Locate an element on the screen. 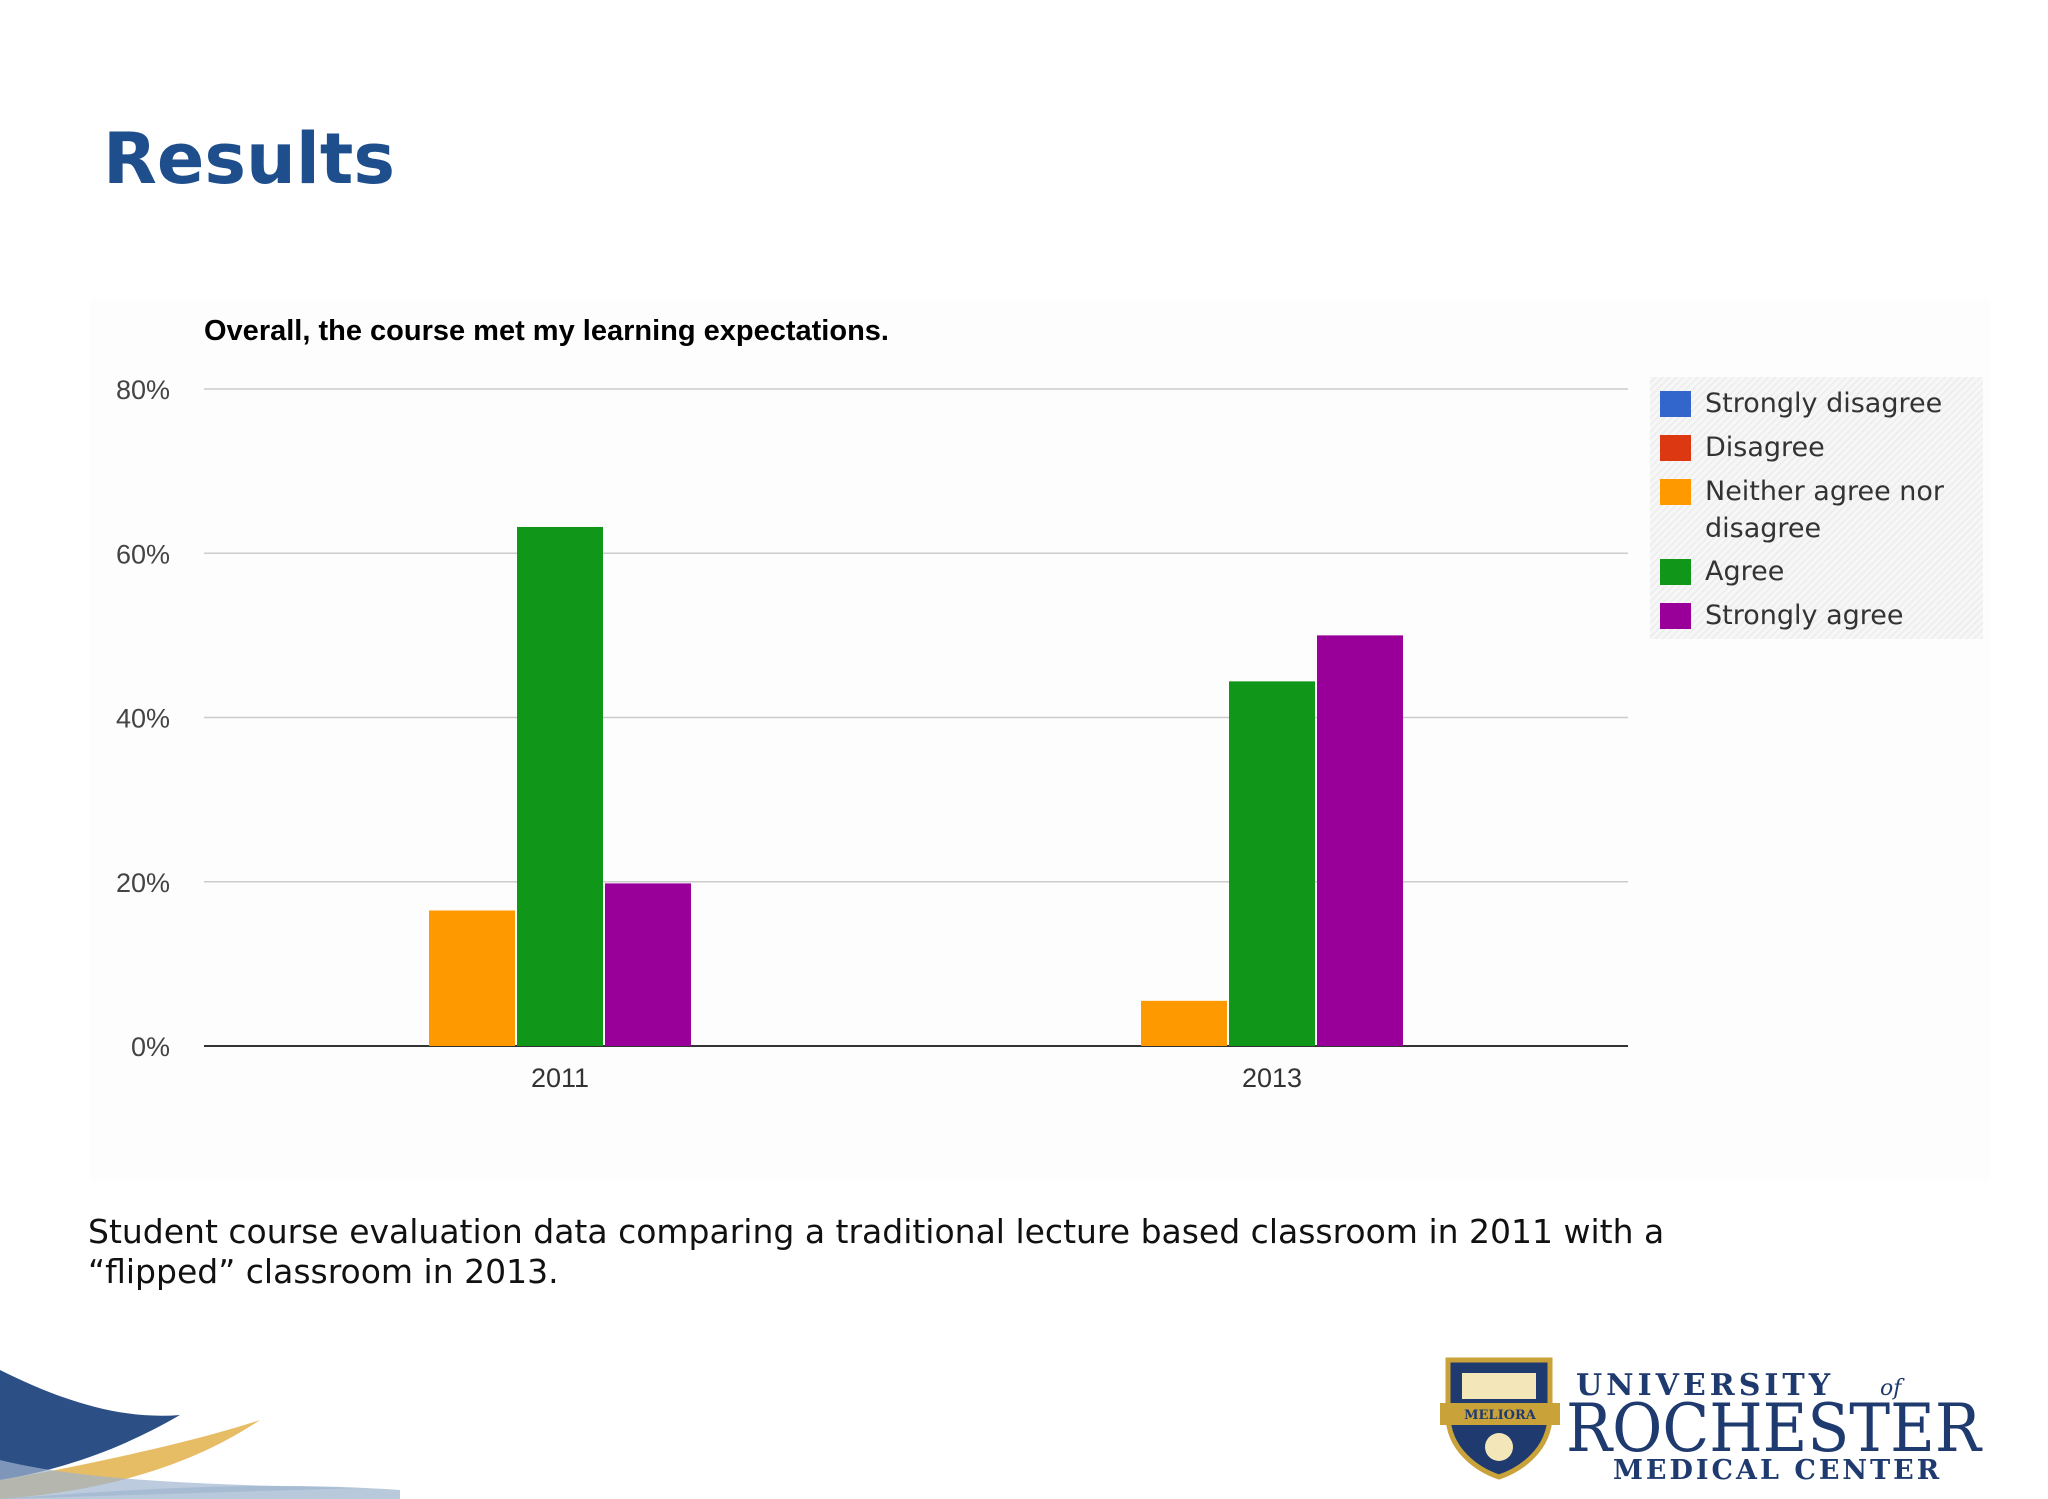 The width and height of the screenshot is (2048, 1499). legend-label: Neither agree nor disagree is located at coordinates (1825, 510).